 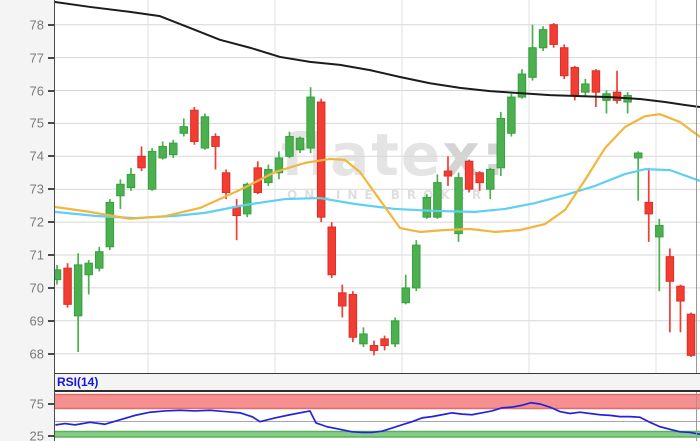 What do you see at coordinates (474, 155) in the screenshot?
I see `watermark-brand-suffix: x:` at bounding box center [474, 155].